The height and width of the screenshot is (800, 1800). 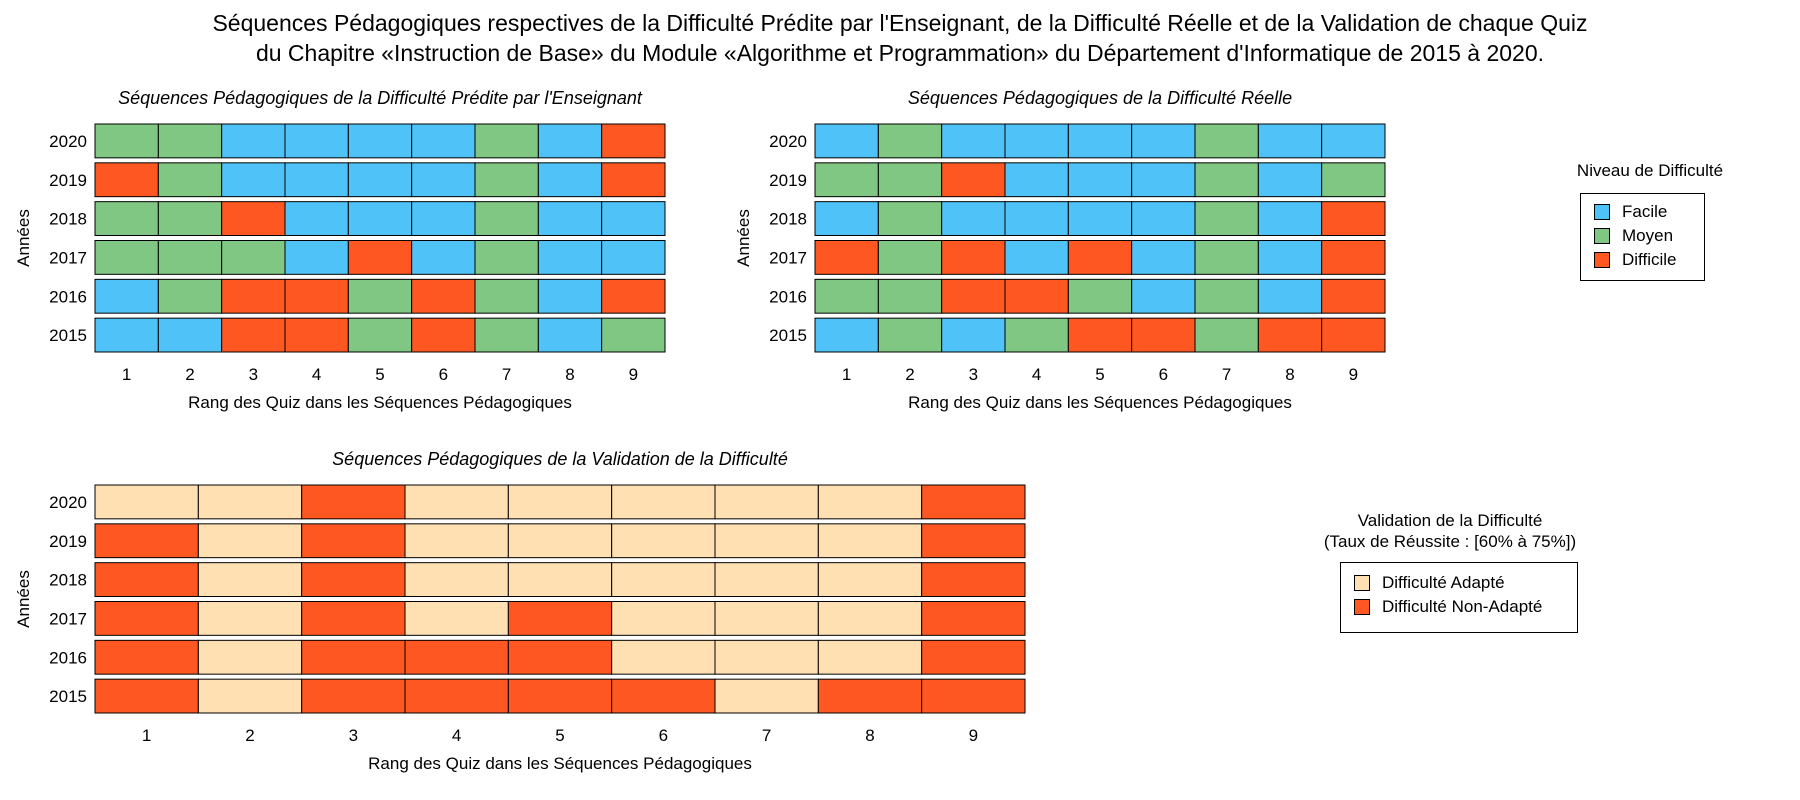 What do you see at coordinates (1462, 606) in the screenshot?
I see `legend-label-non-adapte: Difficulté Non-Adapté` at bounding box center [1462, 606].